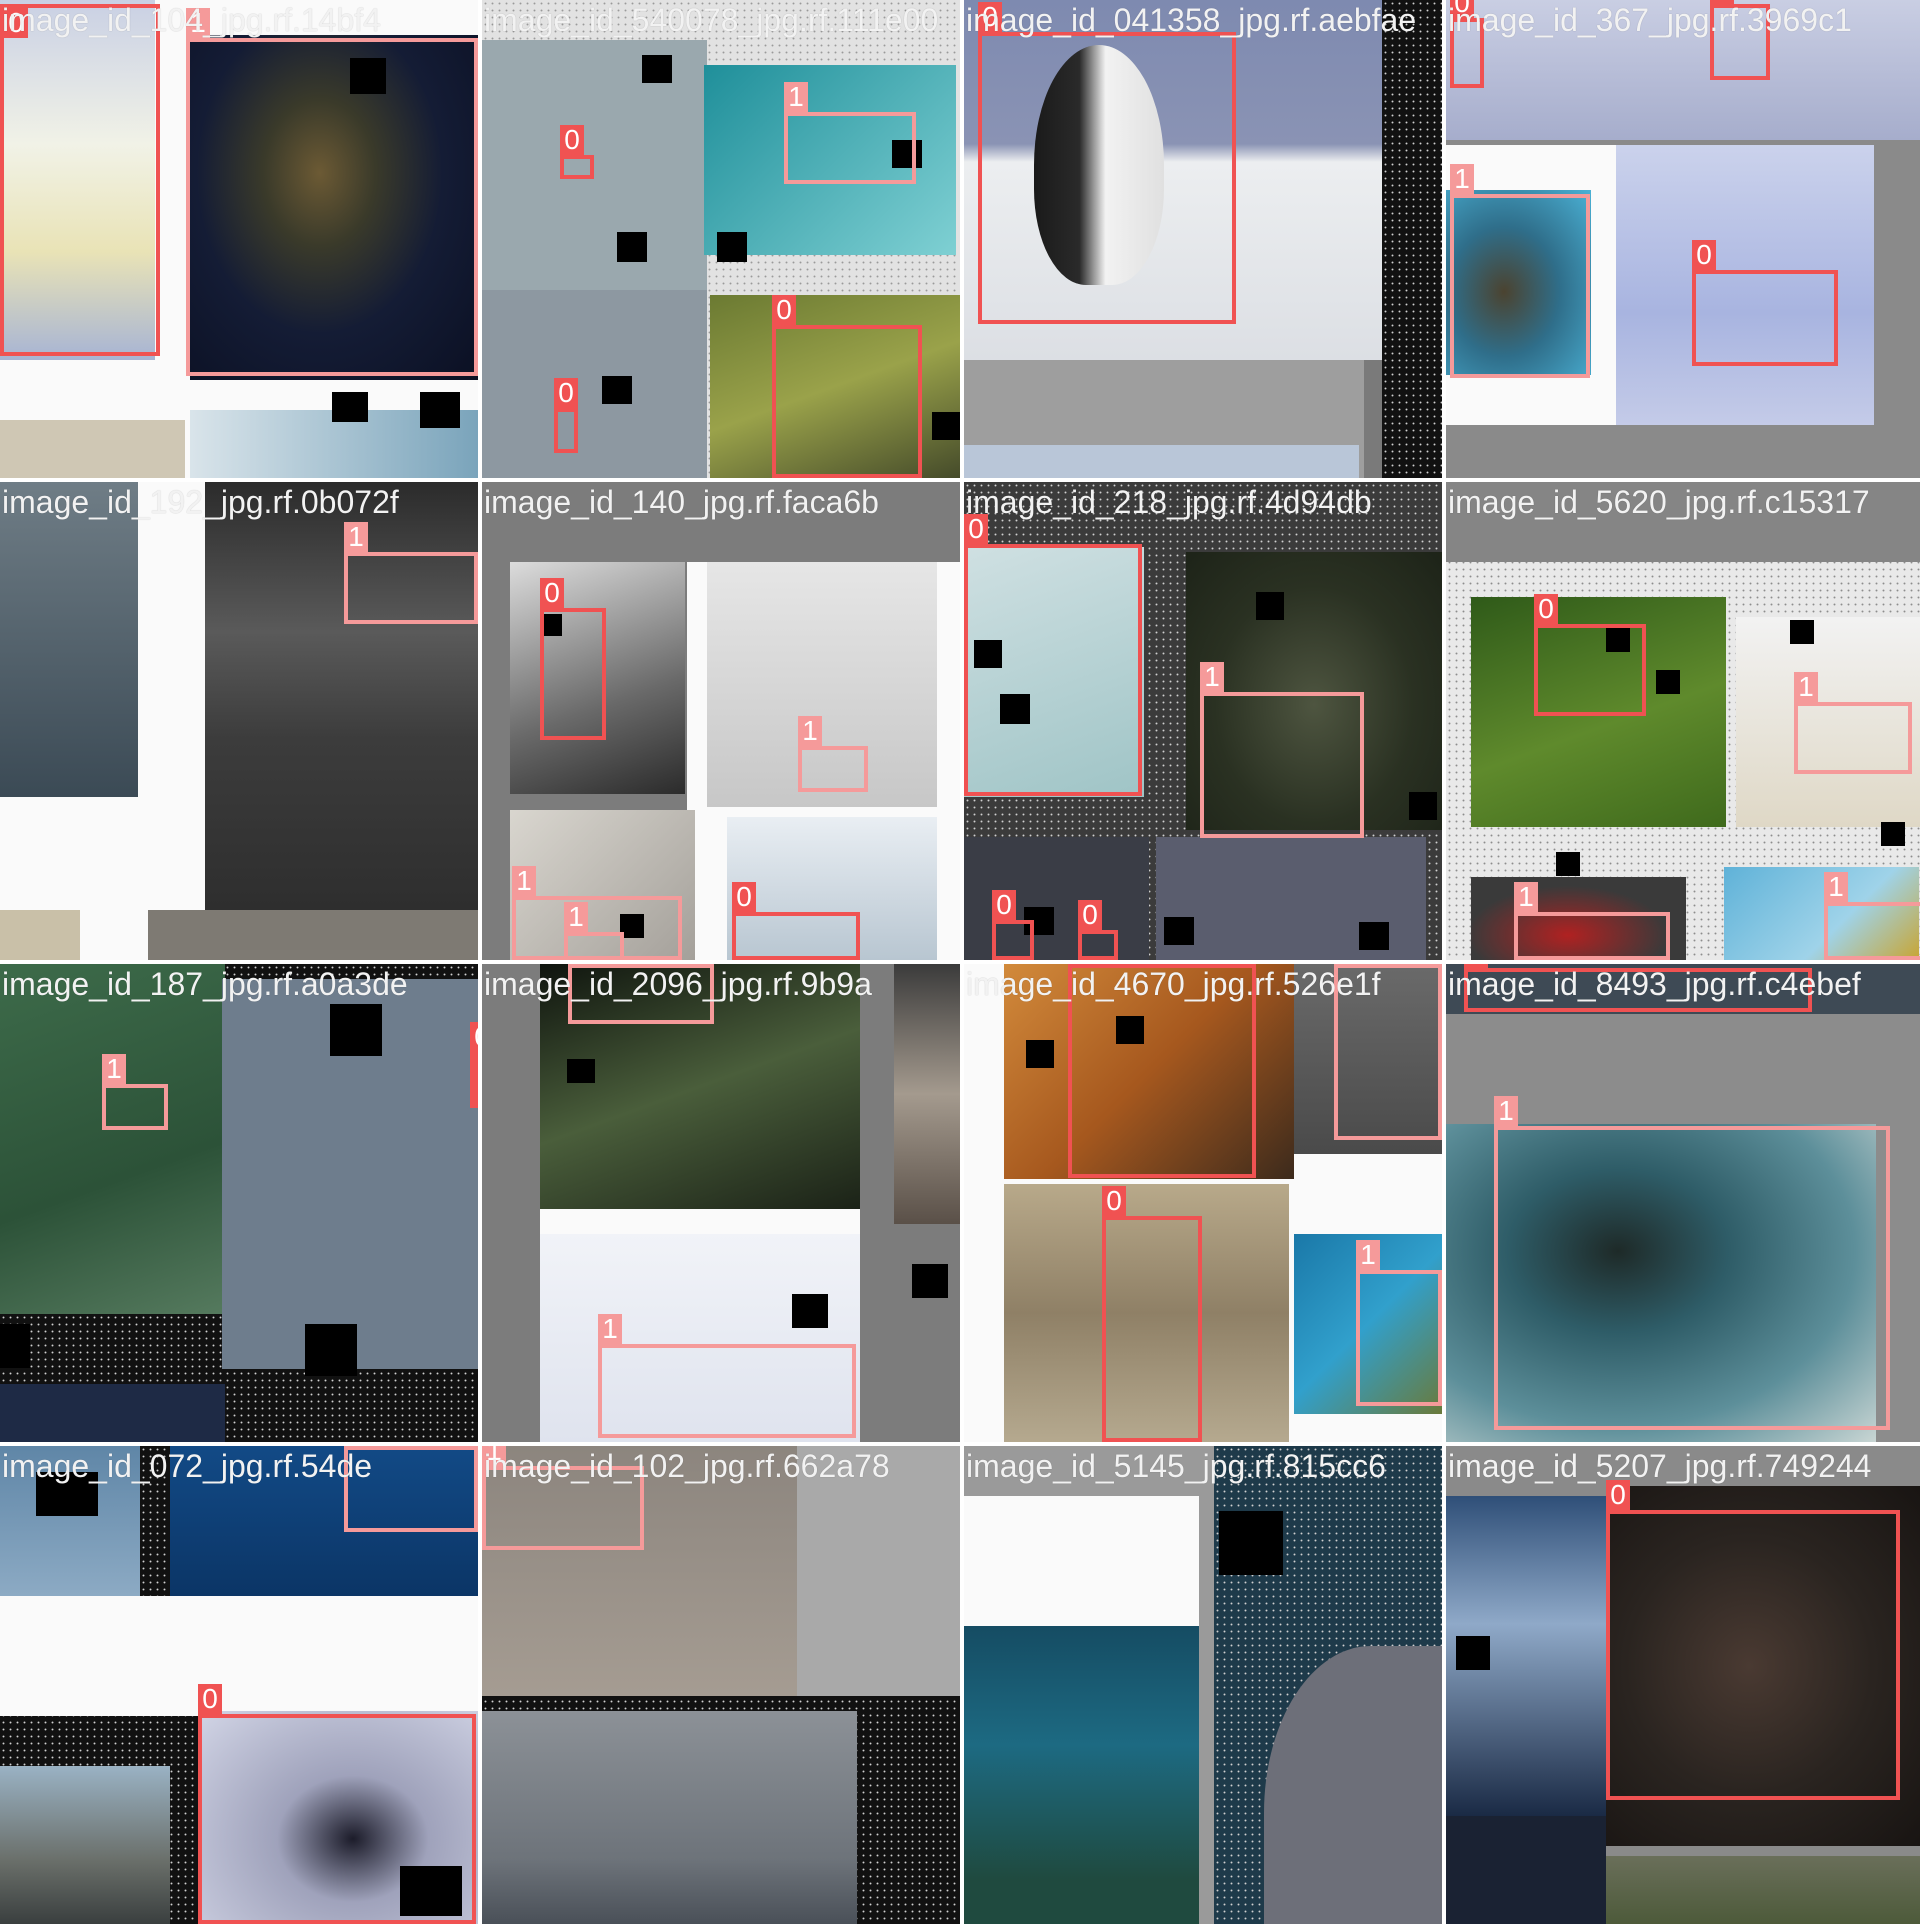  I want to click on photo-rocks, so click(92, 449).